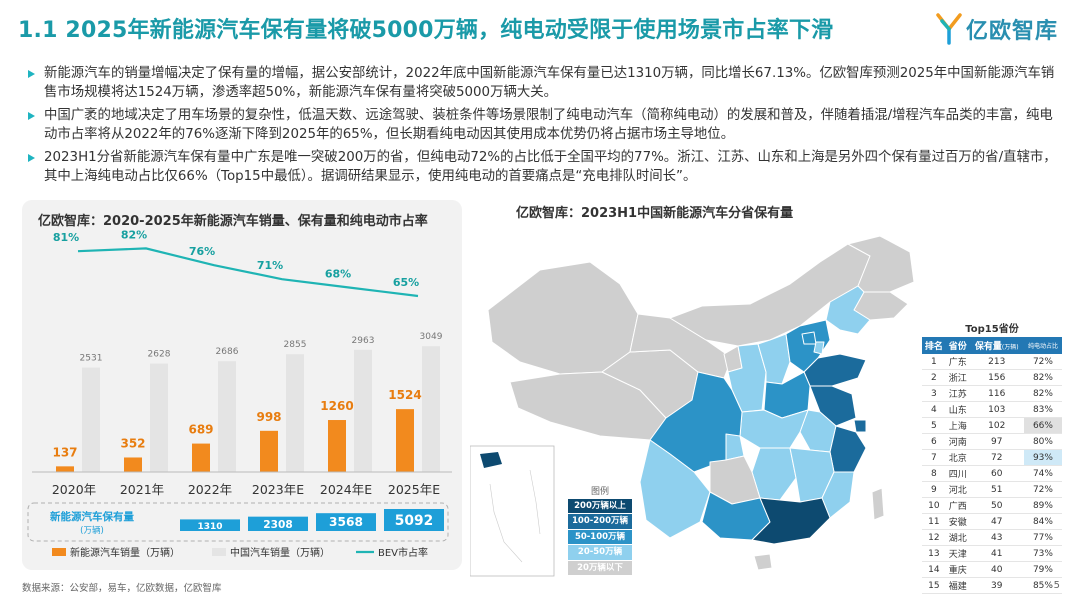 Image resolution: width=1080 pixels, height=607 pixels. What do you see at coordinates (1011, 31) in the screenshot?
I see `logo-text: 亿欧智库` at bounding box center [1011, 31].